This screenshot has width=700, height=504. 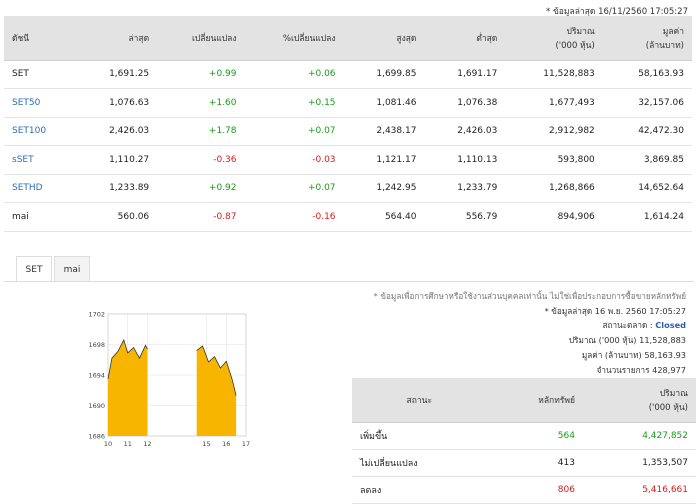 I want to click on summary-deals-value: 428,977, so click(x=669, y=370).